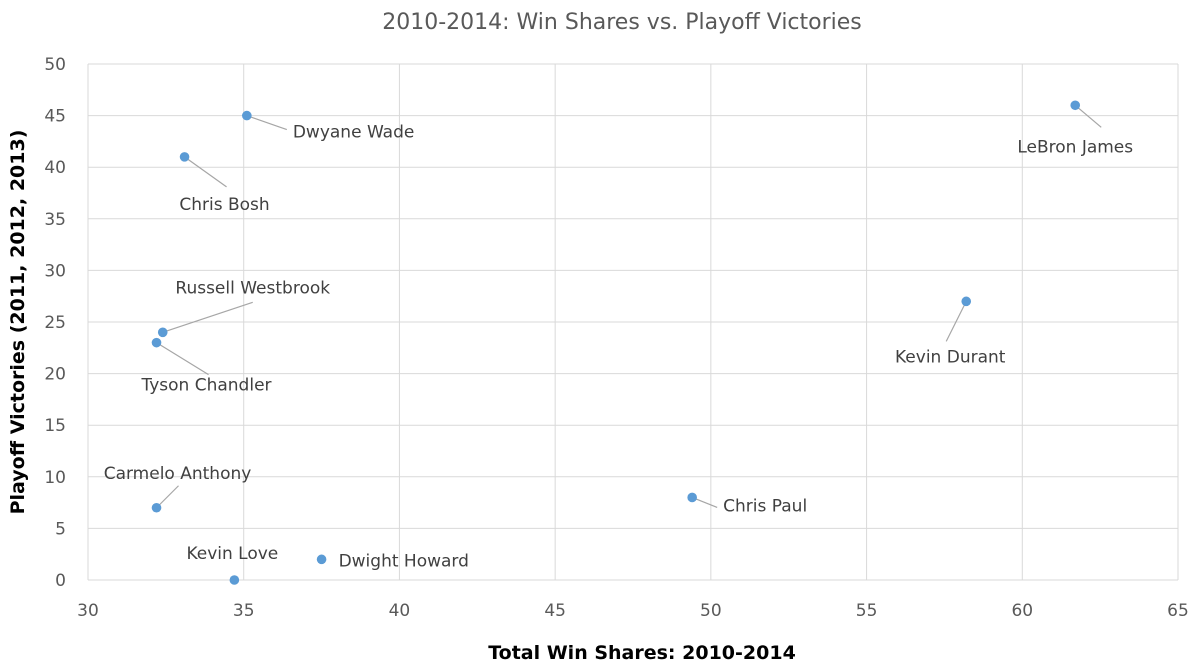 This screenshot has height=670, width=1200. Describe the element at coordinates (55, 117) in the screenshot. I see `y-tick-label: 45` at that location.